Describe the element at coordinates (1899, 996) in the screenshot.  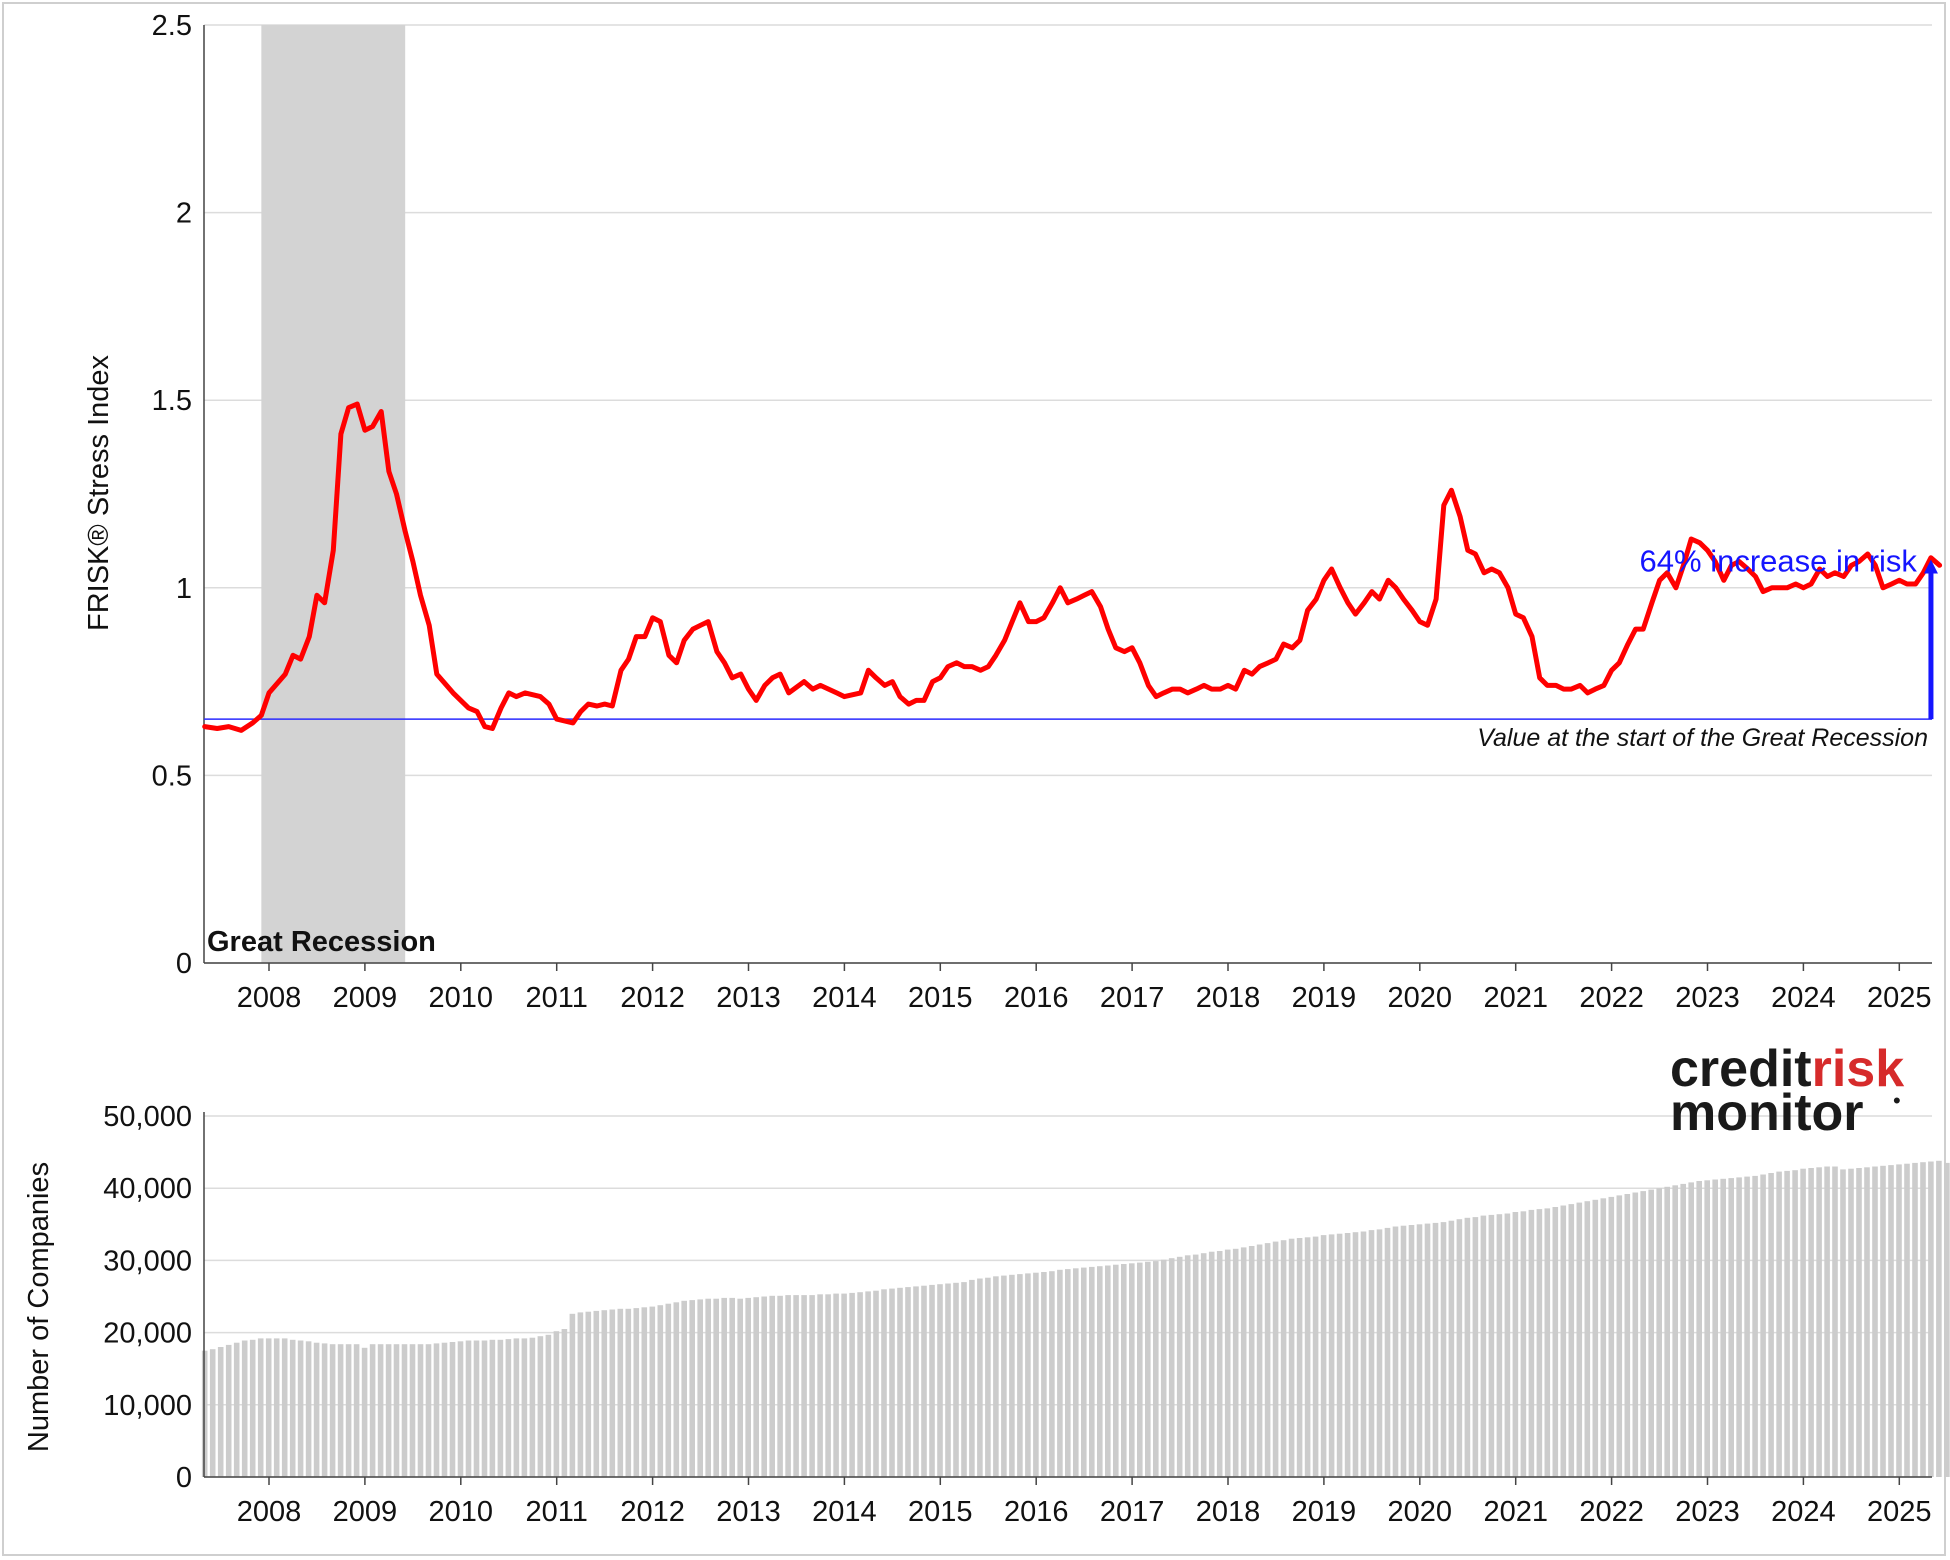
I see `top-x-tick-label: 2025` at that location.